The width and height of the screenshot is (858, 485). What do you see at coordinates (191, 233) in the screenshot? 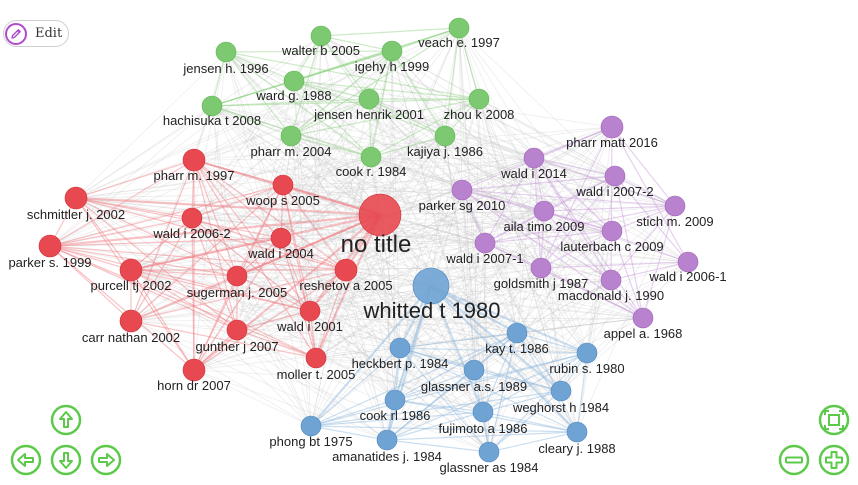
I see `node-label: wald i 2006-2` at bounding box center [191, 233].